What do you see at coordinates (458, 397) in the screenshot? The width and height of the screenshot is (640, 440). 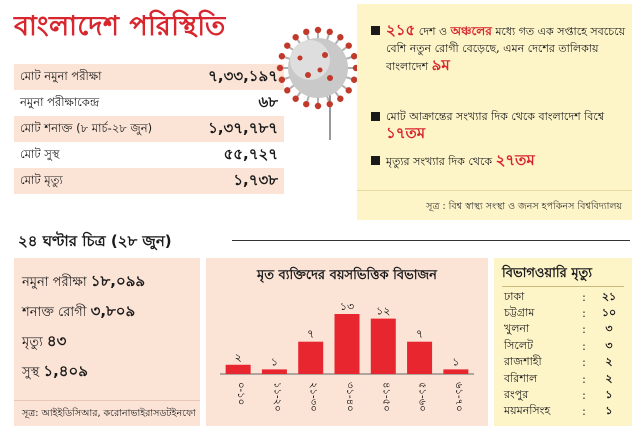 I see `x-tick-label: ৬১-৭০` at bounding box center [458, 397].